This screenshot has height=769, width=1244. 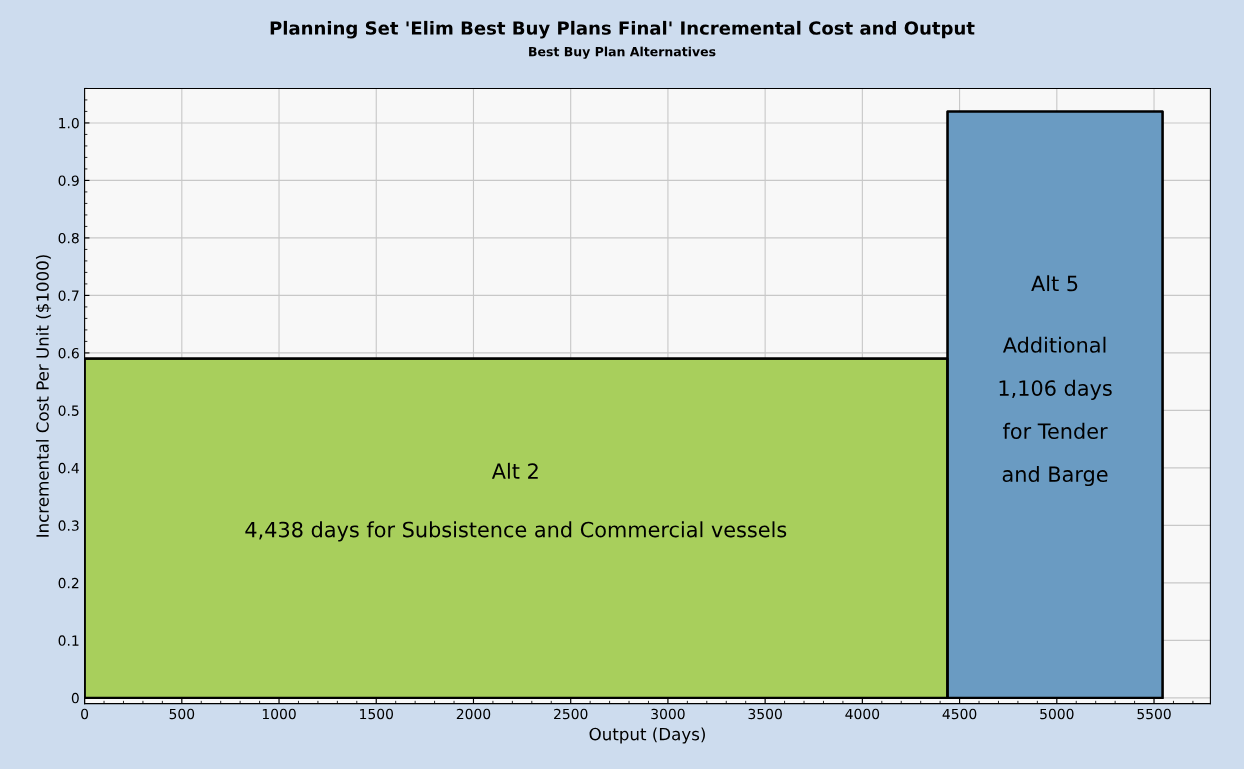 I want to click on x-tick-label: 1000, so click(x=279, y=714).